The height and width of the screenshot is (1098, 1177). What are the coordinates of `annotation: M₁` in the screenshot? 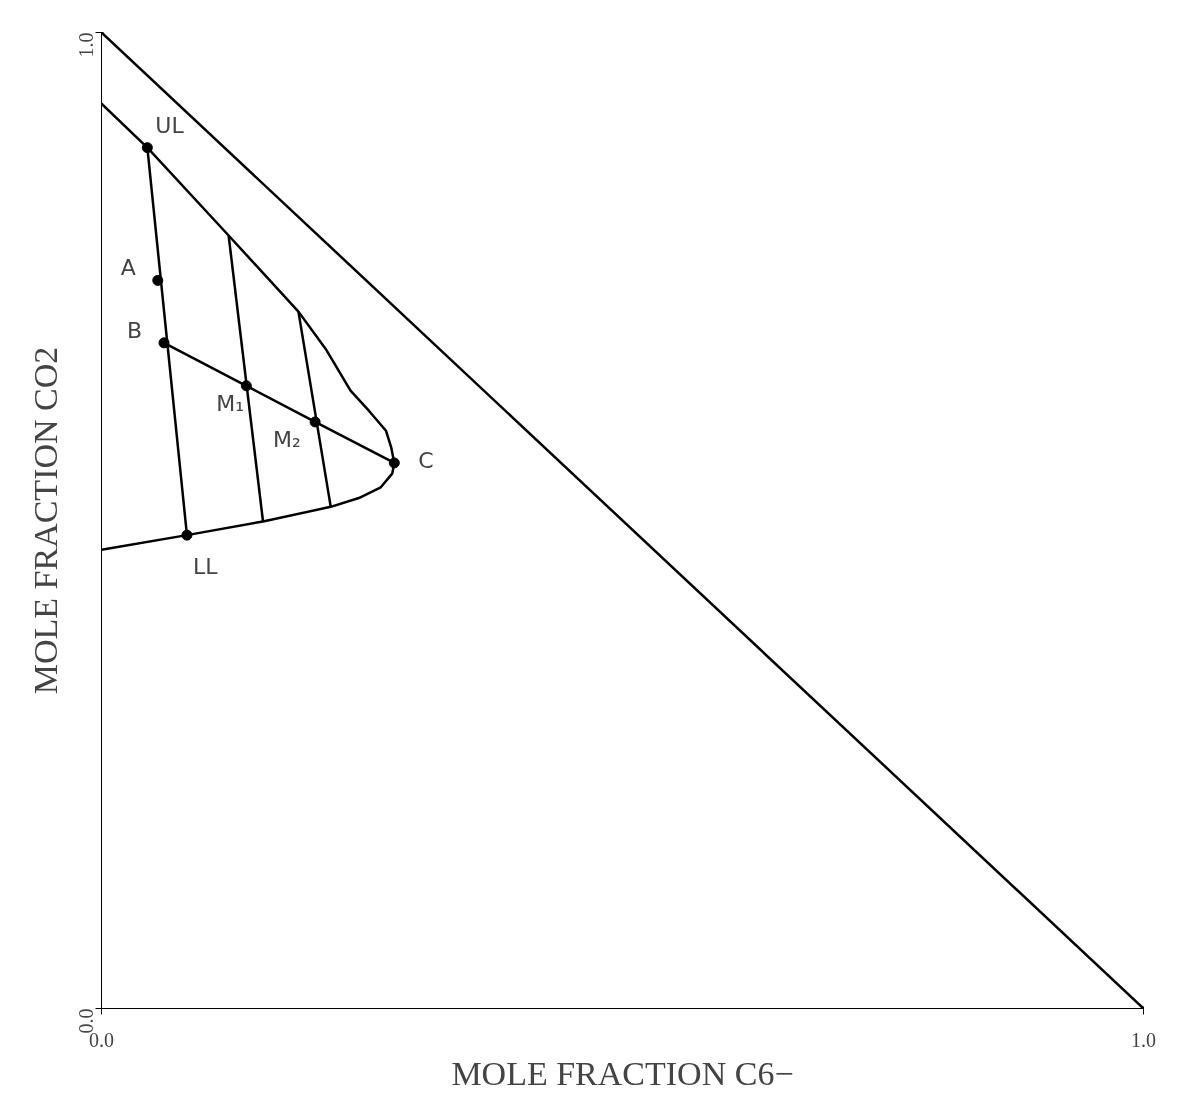 It's located at (230, 403).